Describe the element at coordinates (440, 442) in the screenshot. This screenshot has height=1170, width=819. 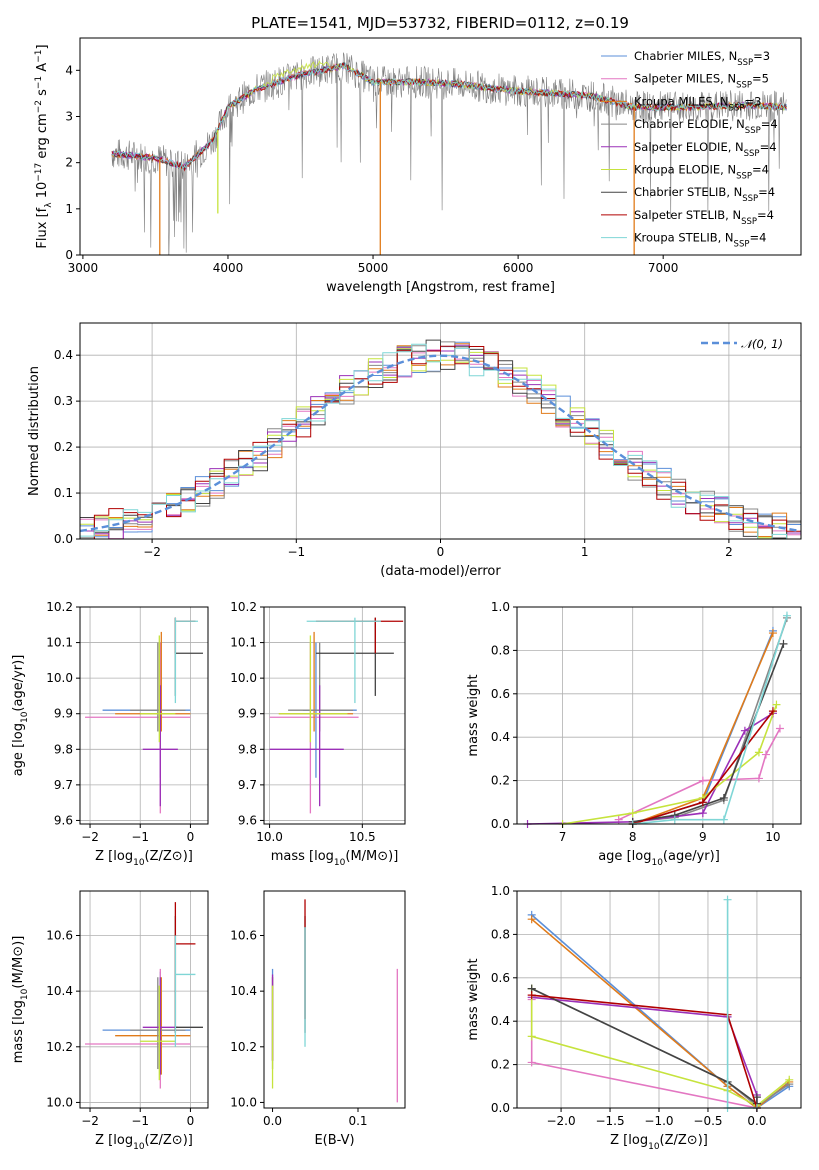
I see `histogram-series` at that location.